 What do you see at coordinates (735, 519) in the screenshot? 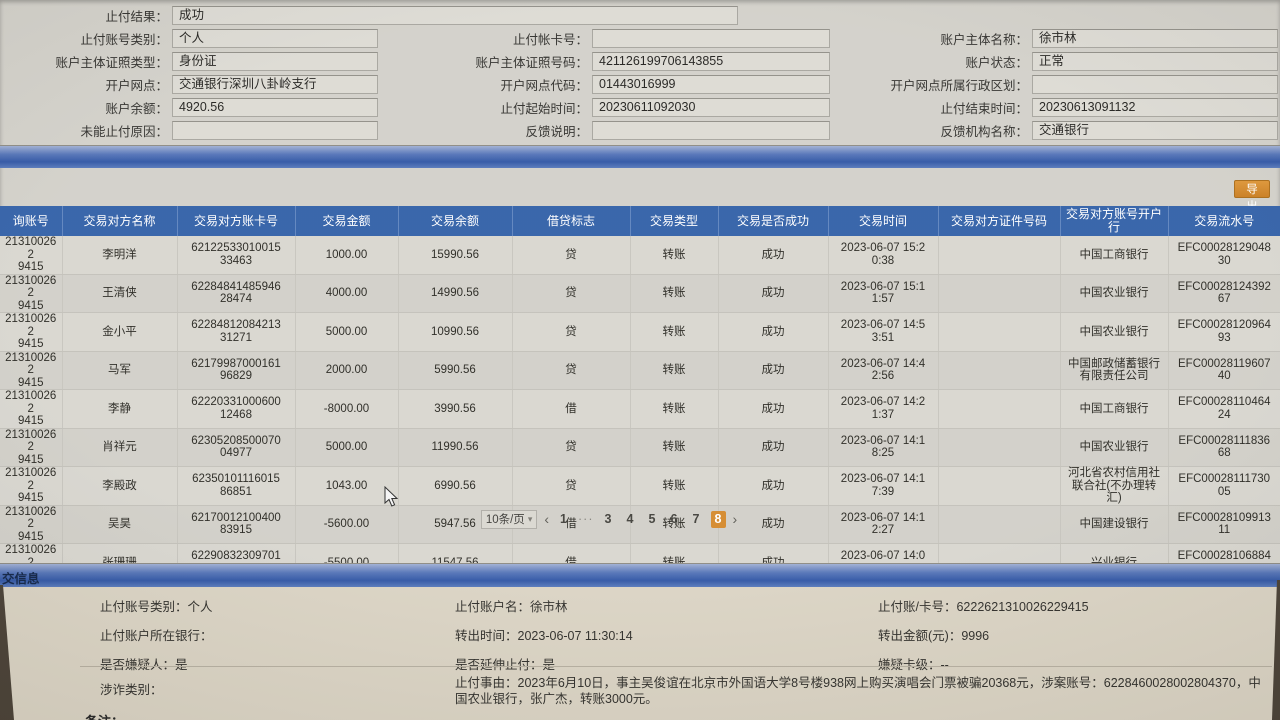
I see `next-page-button: ›` at bounding box center [735, 519].